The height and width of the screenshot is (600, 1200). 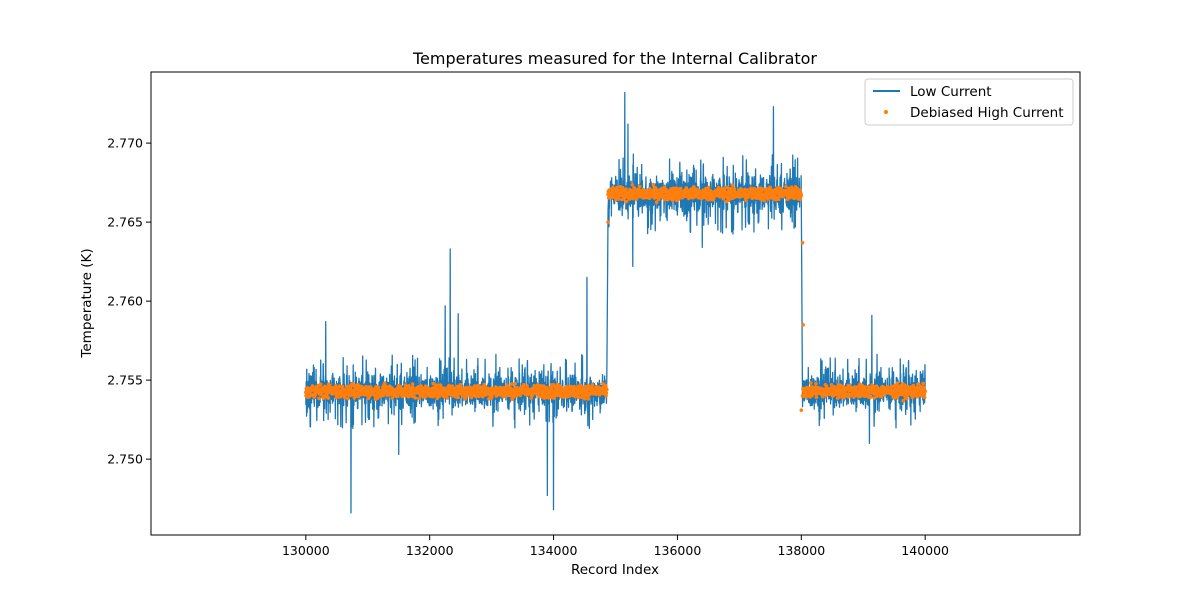 I want to click on y-tick-label: 2.760, so click(x=125, y=301).